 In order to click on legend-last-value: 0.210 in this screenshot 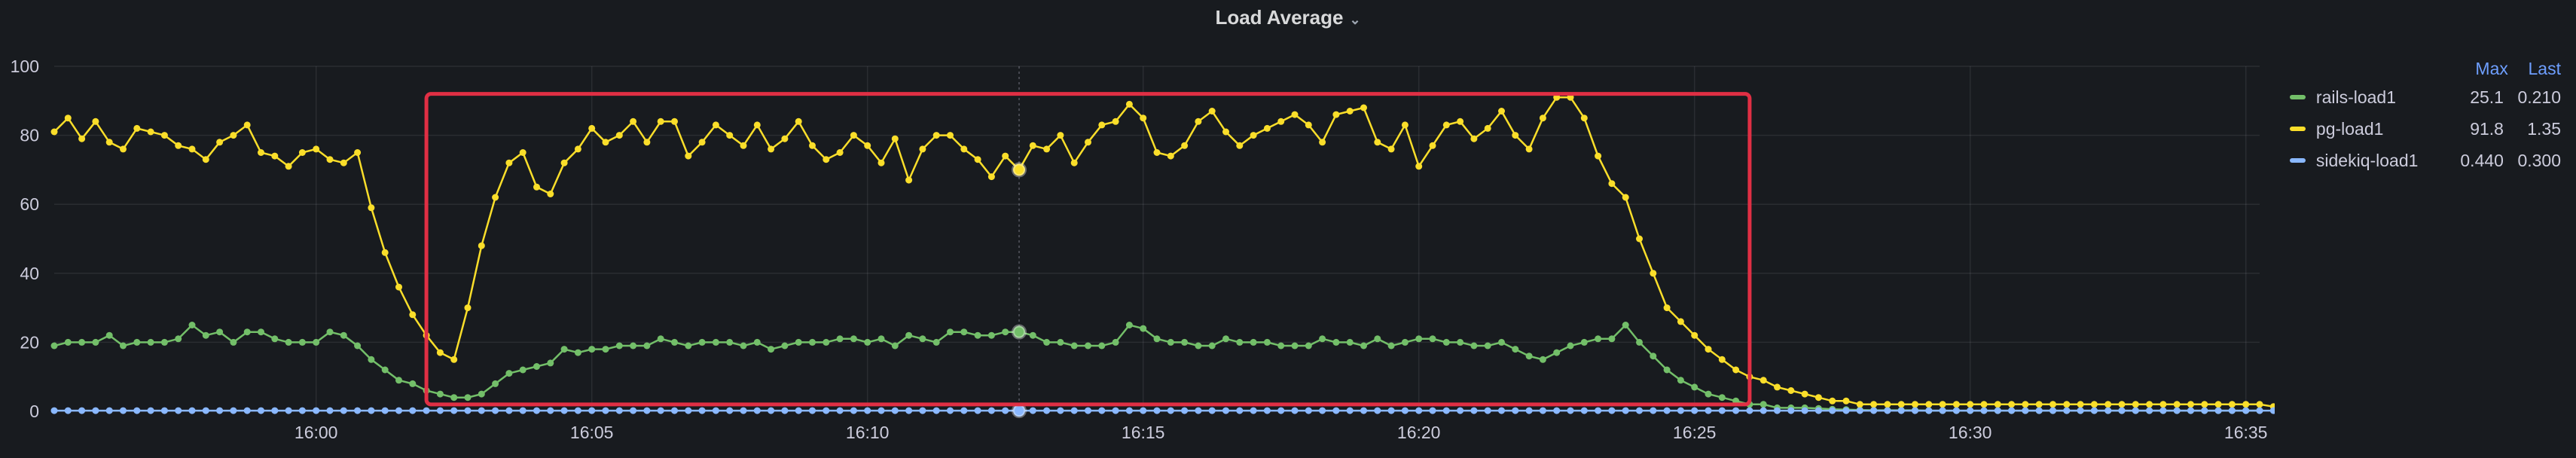, I will do `click(2539, 97)`.